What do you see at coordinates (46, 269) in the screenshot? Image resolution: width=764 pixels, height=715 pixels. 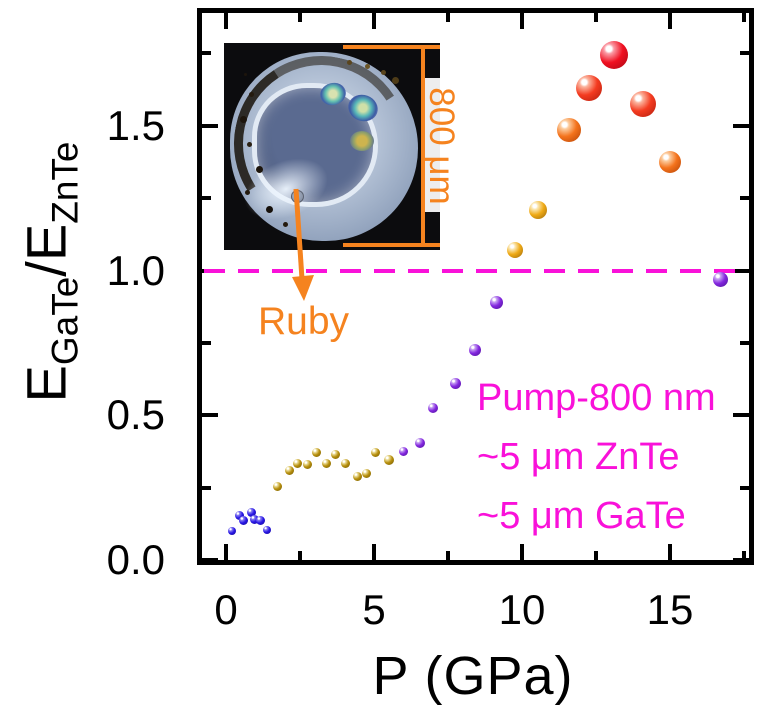 I see `y-title-slash: /` at bounding box center [46, 269].